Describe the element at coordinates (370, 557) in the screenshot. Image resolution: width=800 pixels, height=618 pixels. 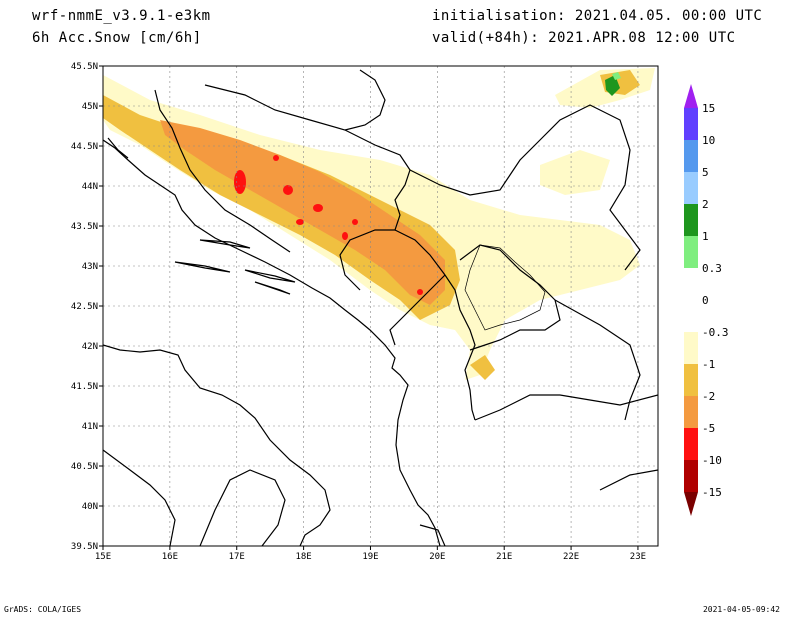
I see `tick-label-lon: 19E` at that location.